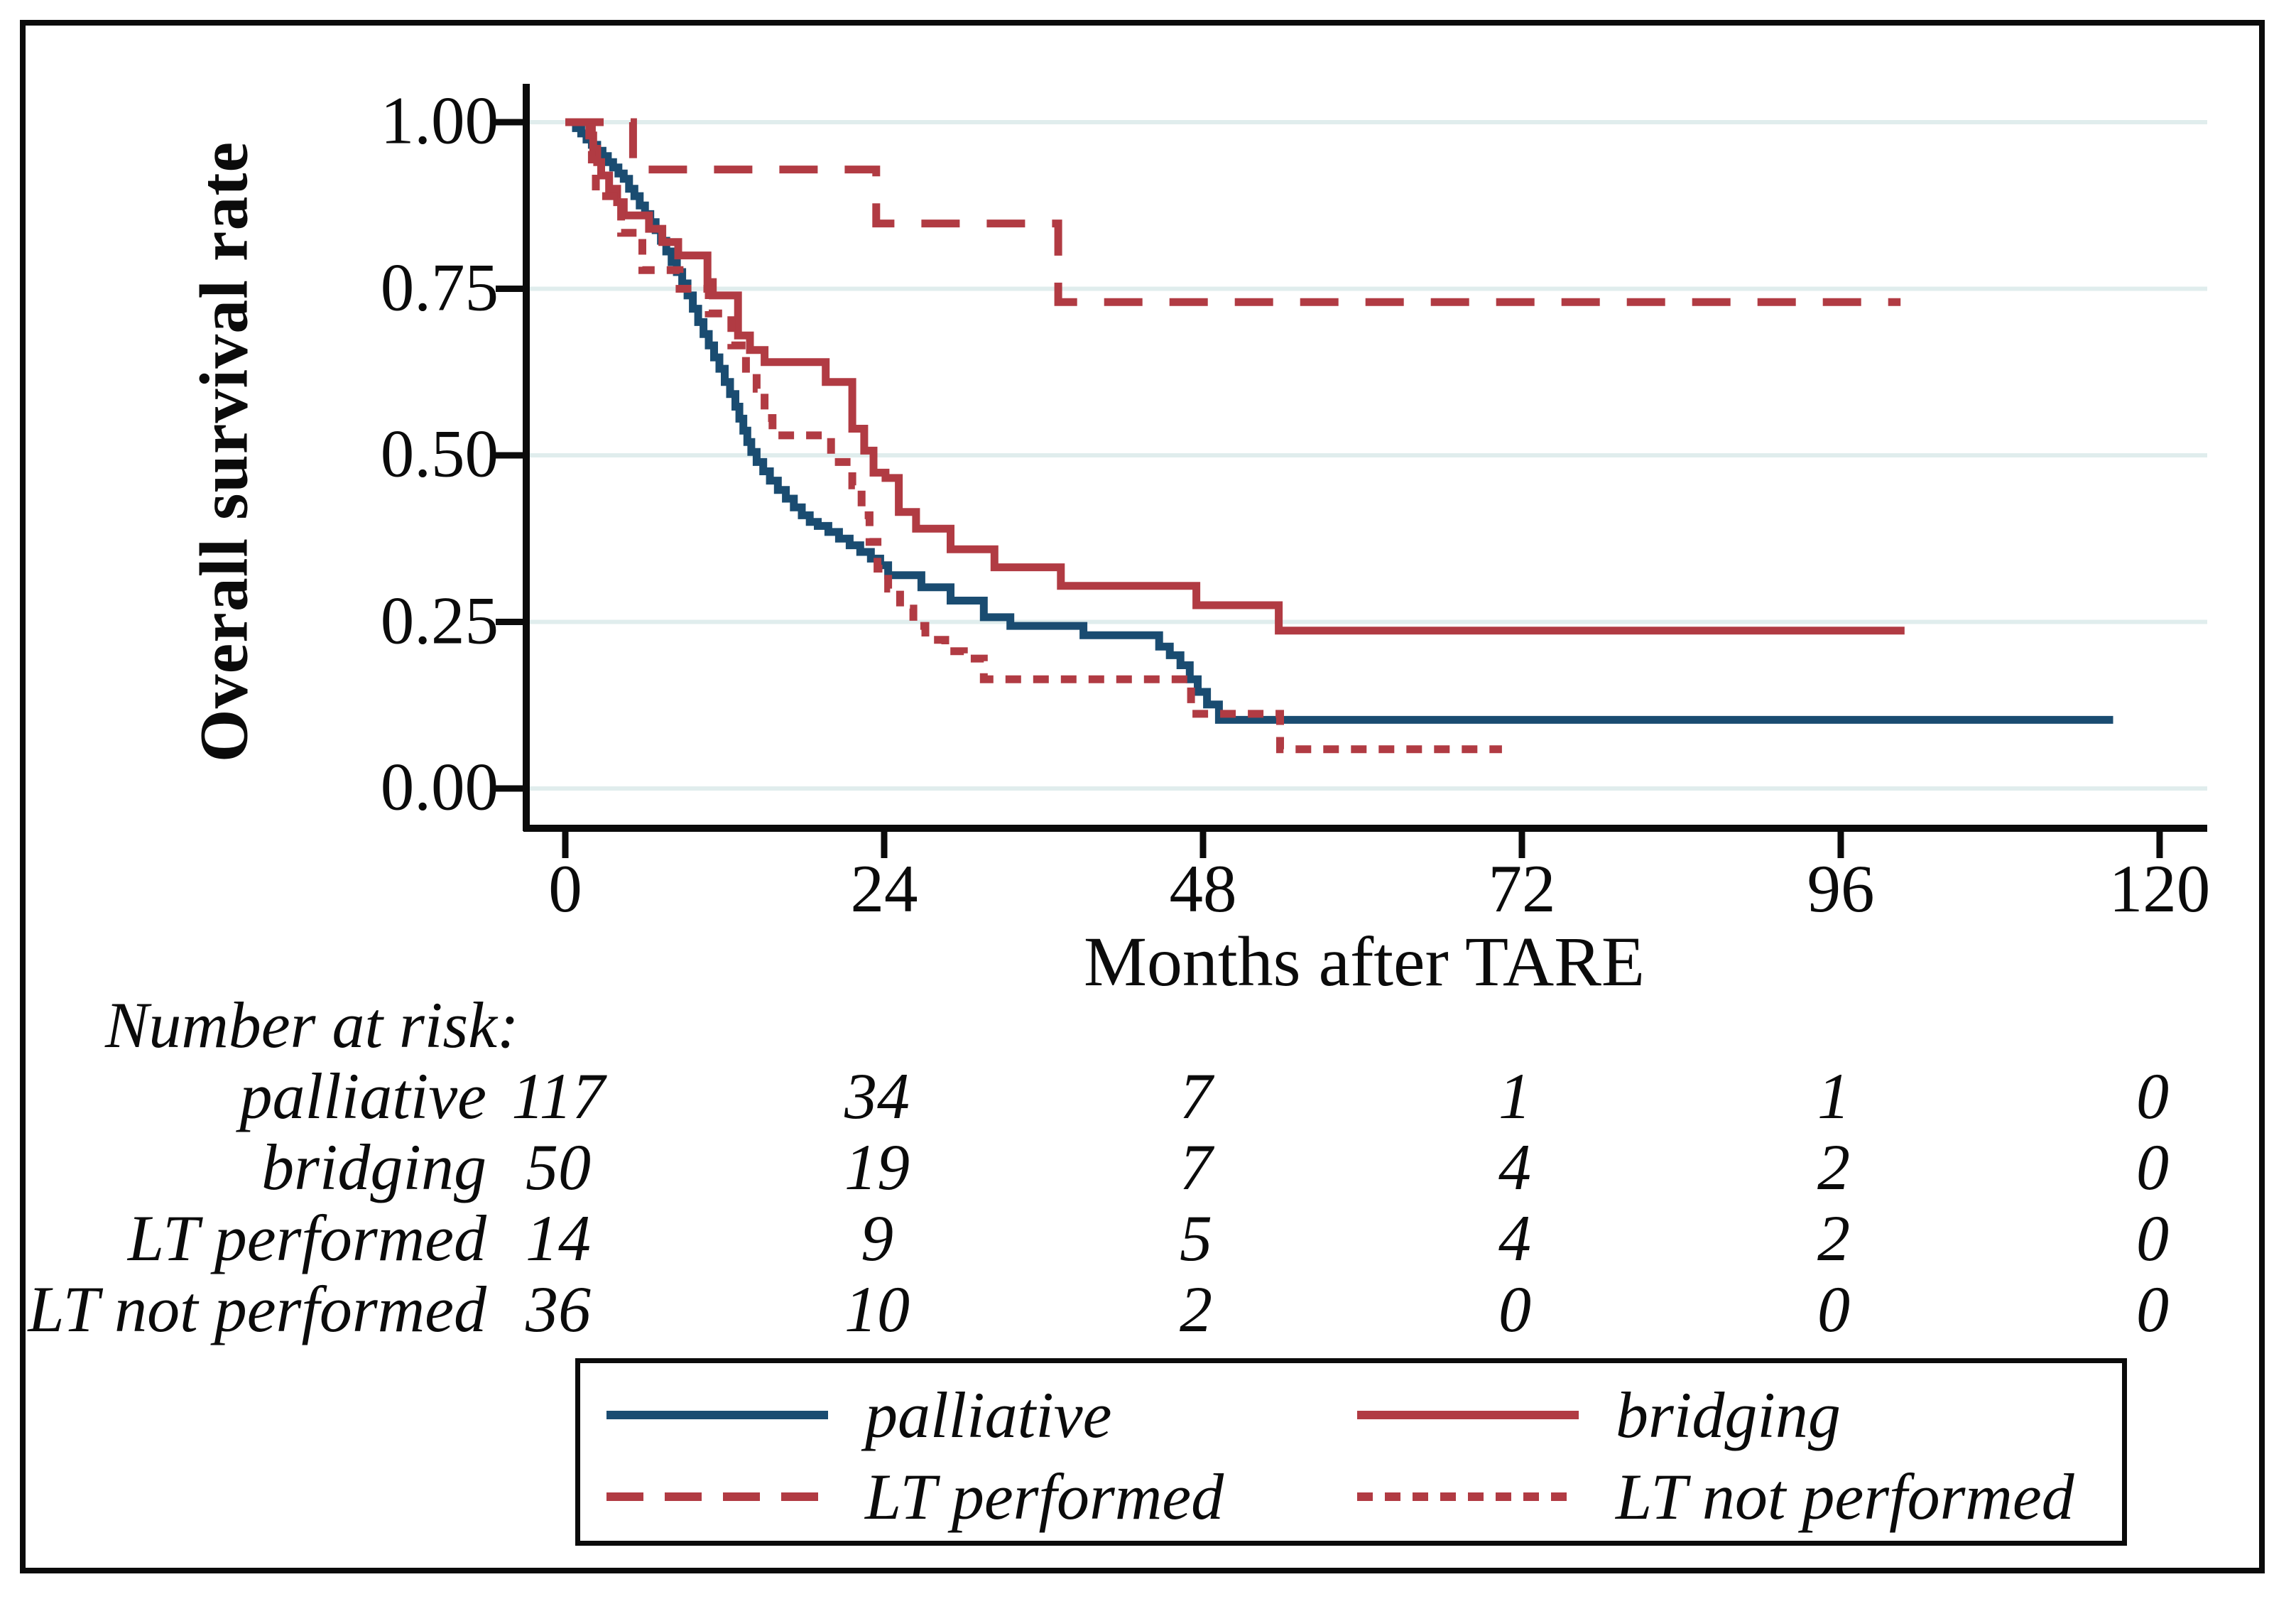 The image size is (2296, 1599). Describe the element at coordinates (1364, 961) in the screenshot. I see `x-axis-title: Months after TARE` at that location.